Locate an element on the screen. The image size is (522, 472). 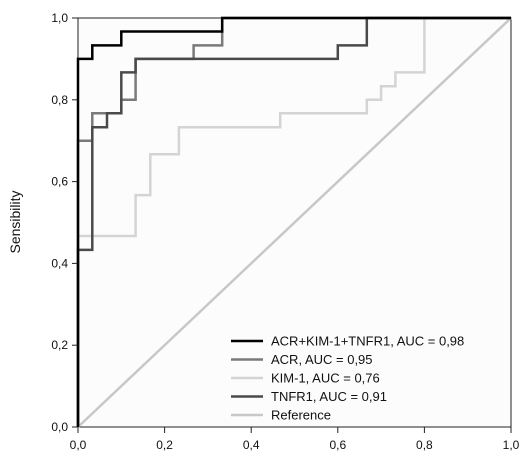
legend-label: ACR, AUC = 0,95 is located at coordinates (322, 359).